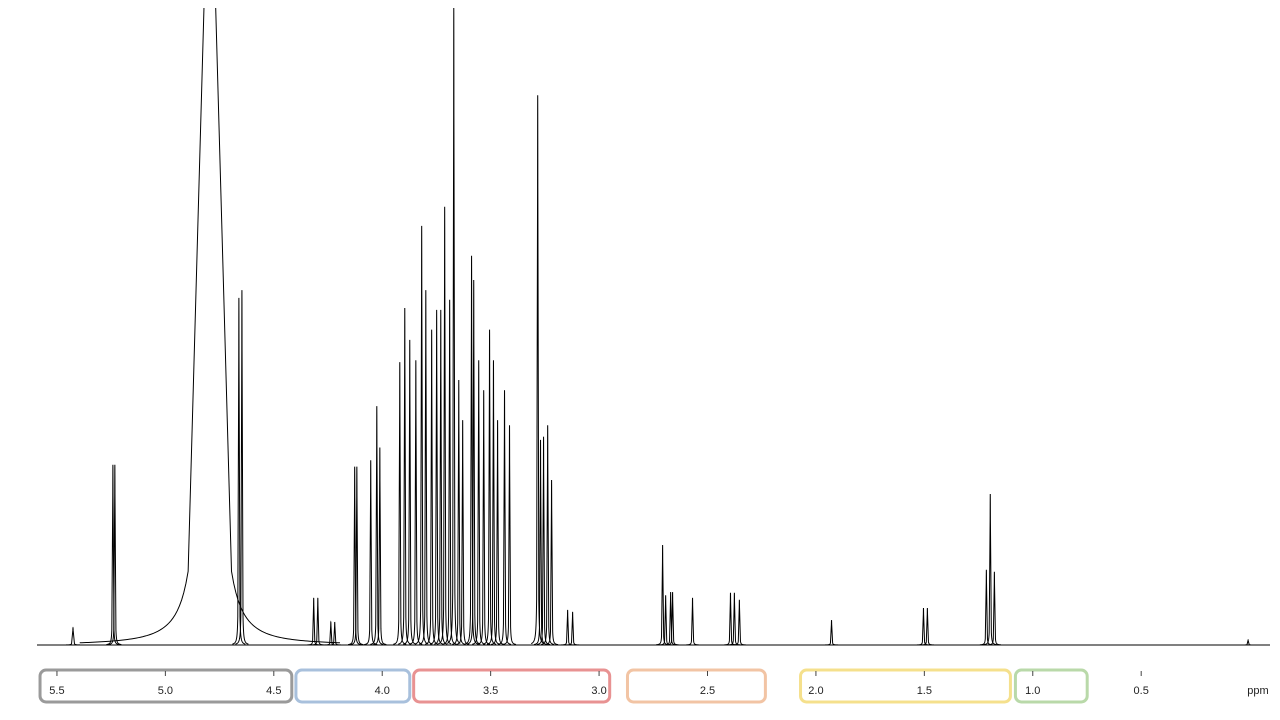  I want to click on x-tick-label: 2.5, so click(707, 691).